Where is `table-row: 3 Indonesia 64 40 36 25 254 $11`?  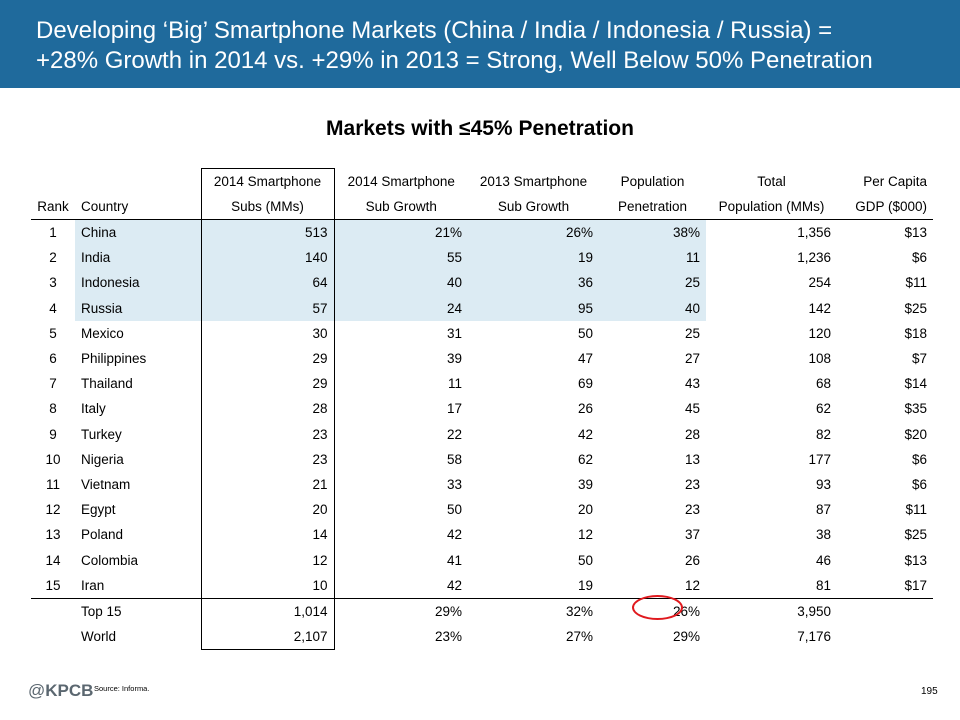 table-row: 3 Indonesia 64 40 36 25 254 $11 is located at coordinates (482, 283).